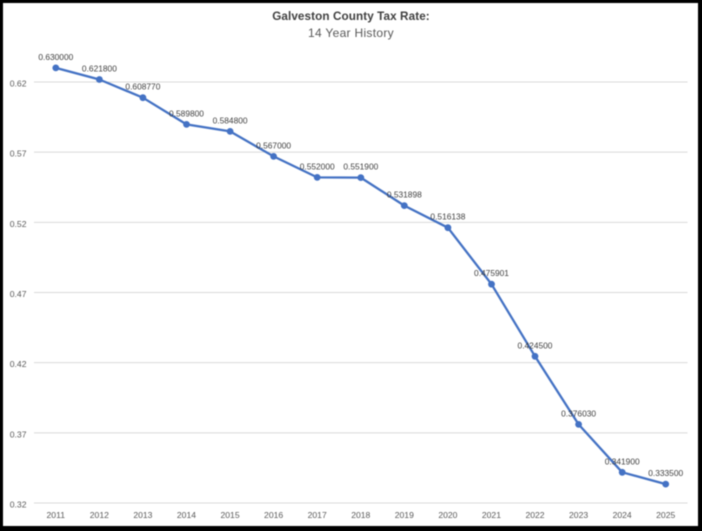 This screenshot has height=531, width=702. I want to click on data-point-2014, so click(186, 124).